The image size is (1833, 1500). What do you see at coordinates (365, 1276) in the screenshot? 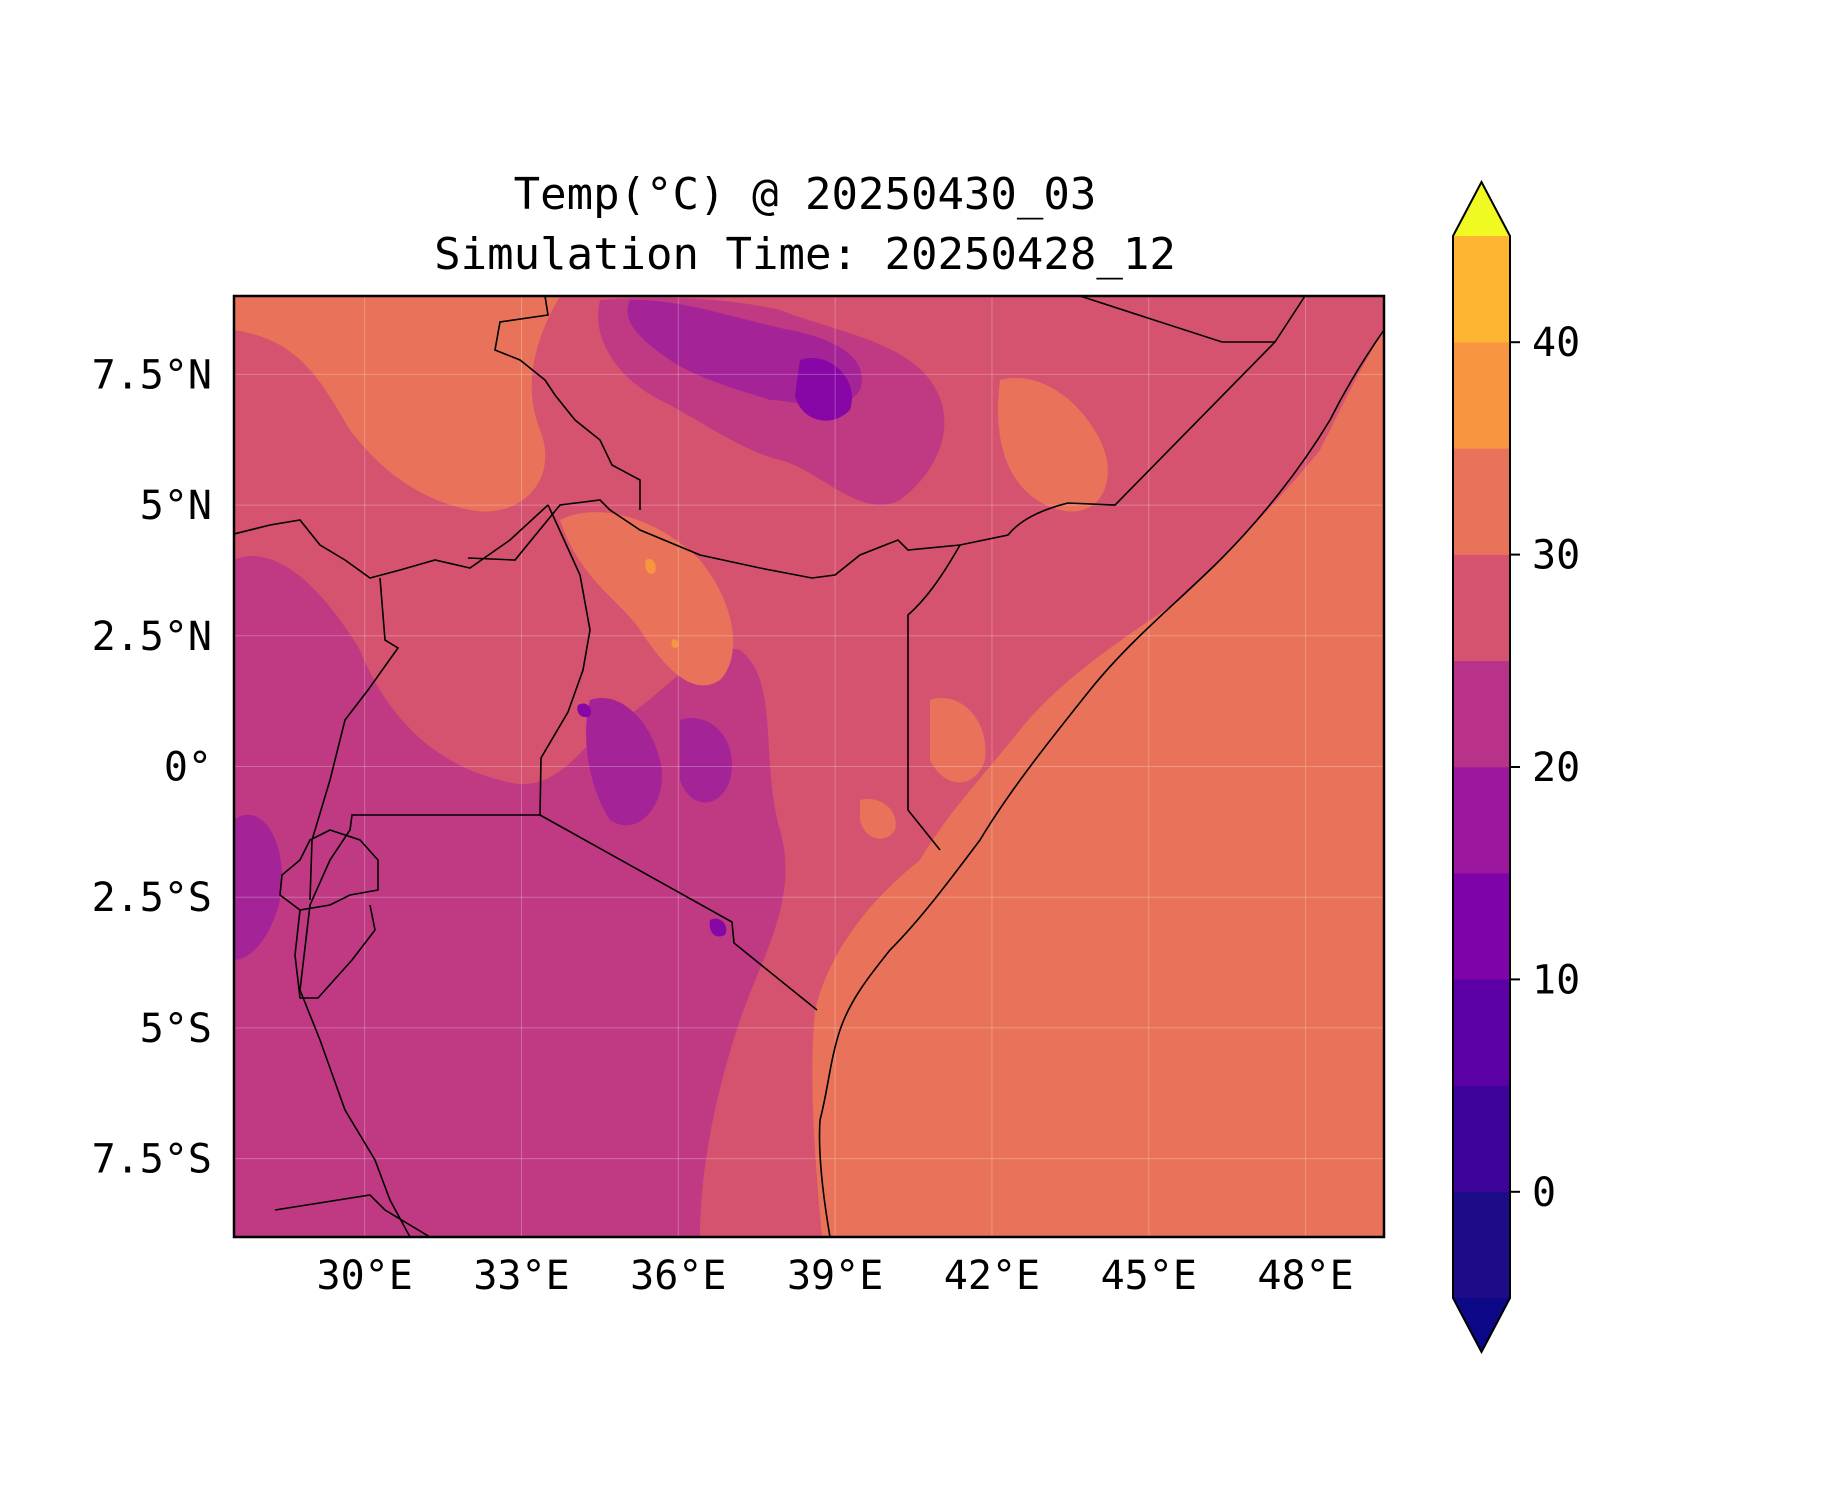
I see `lon-tick-label: 30°E` at bounding box center [365, 1276].